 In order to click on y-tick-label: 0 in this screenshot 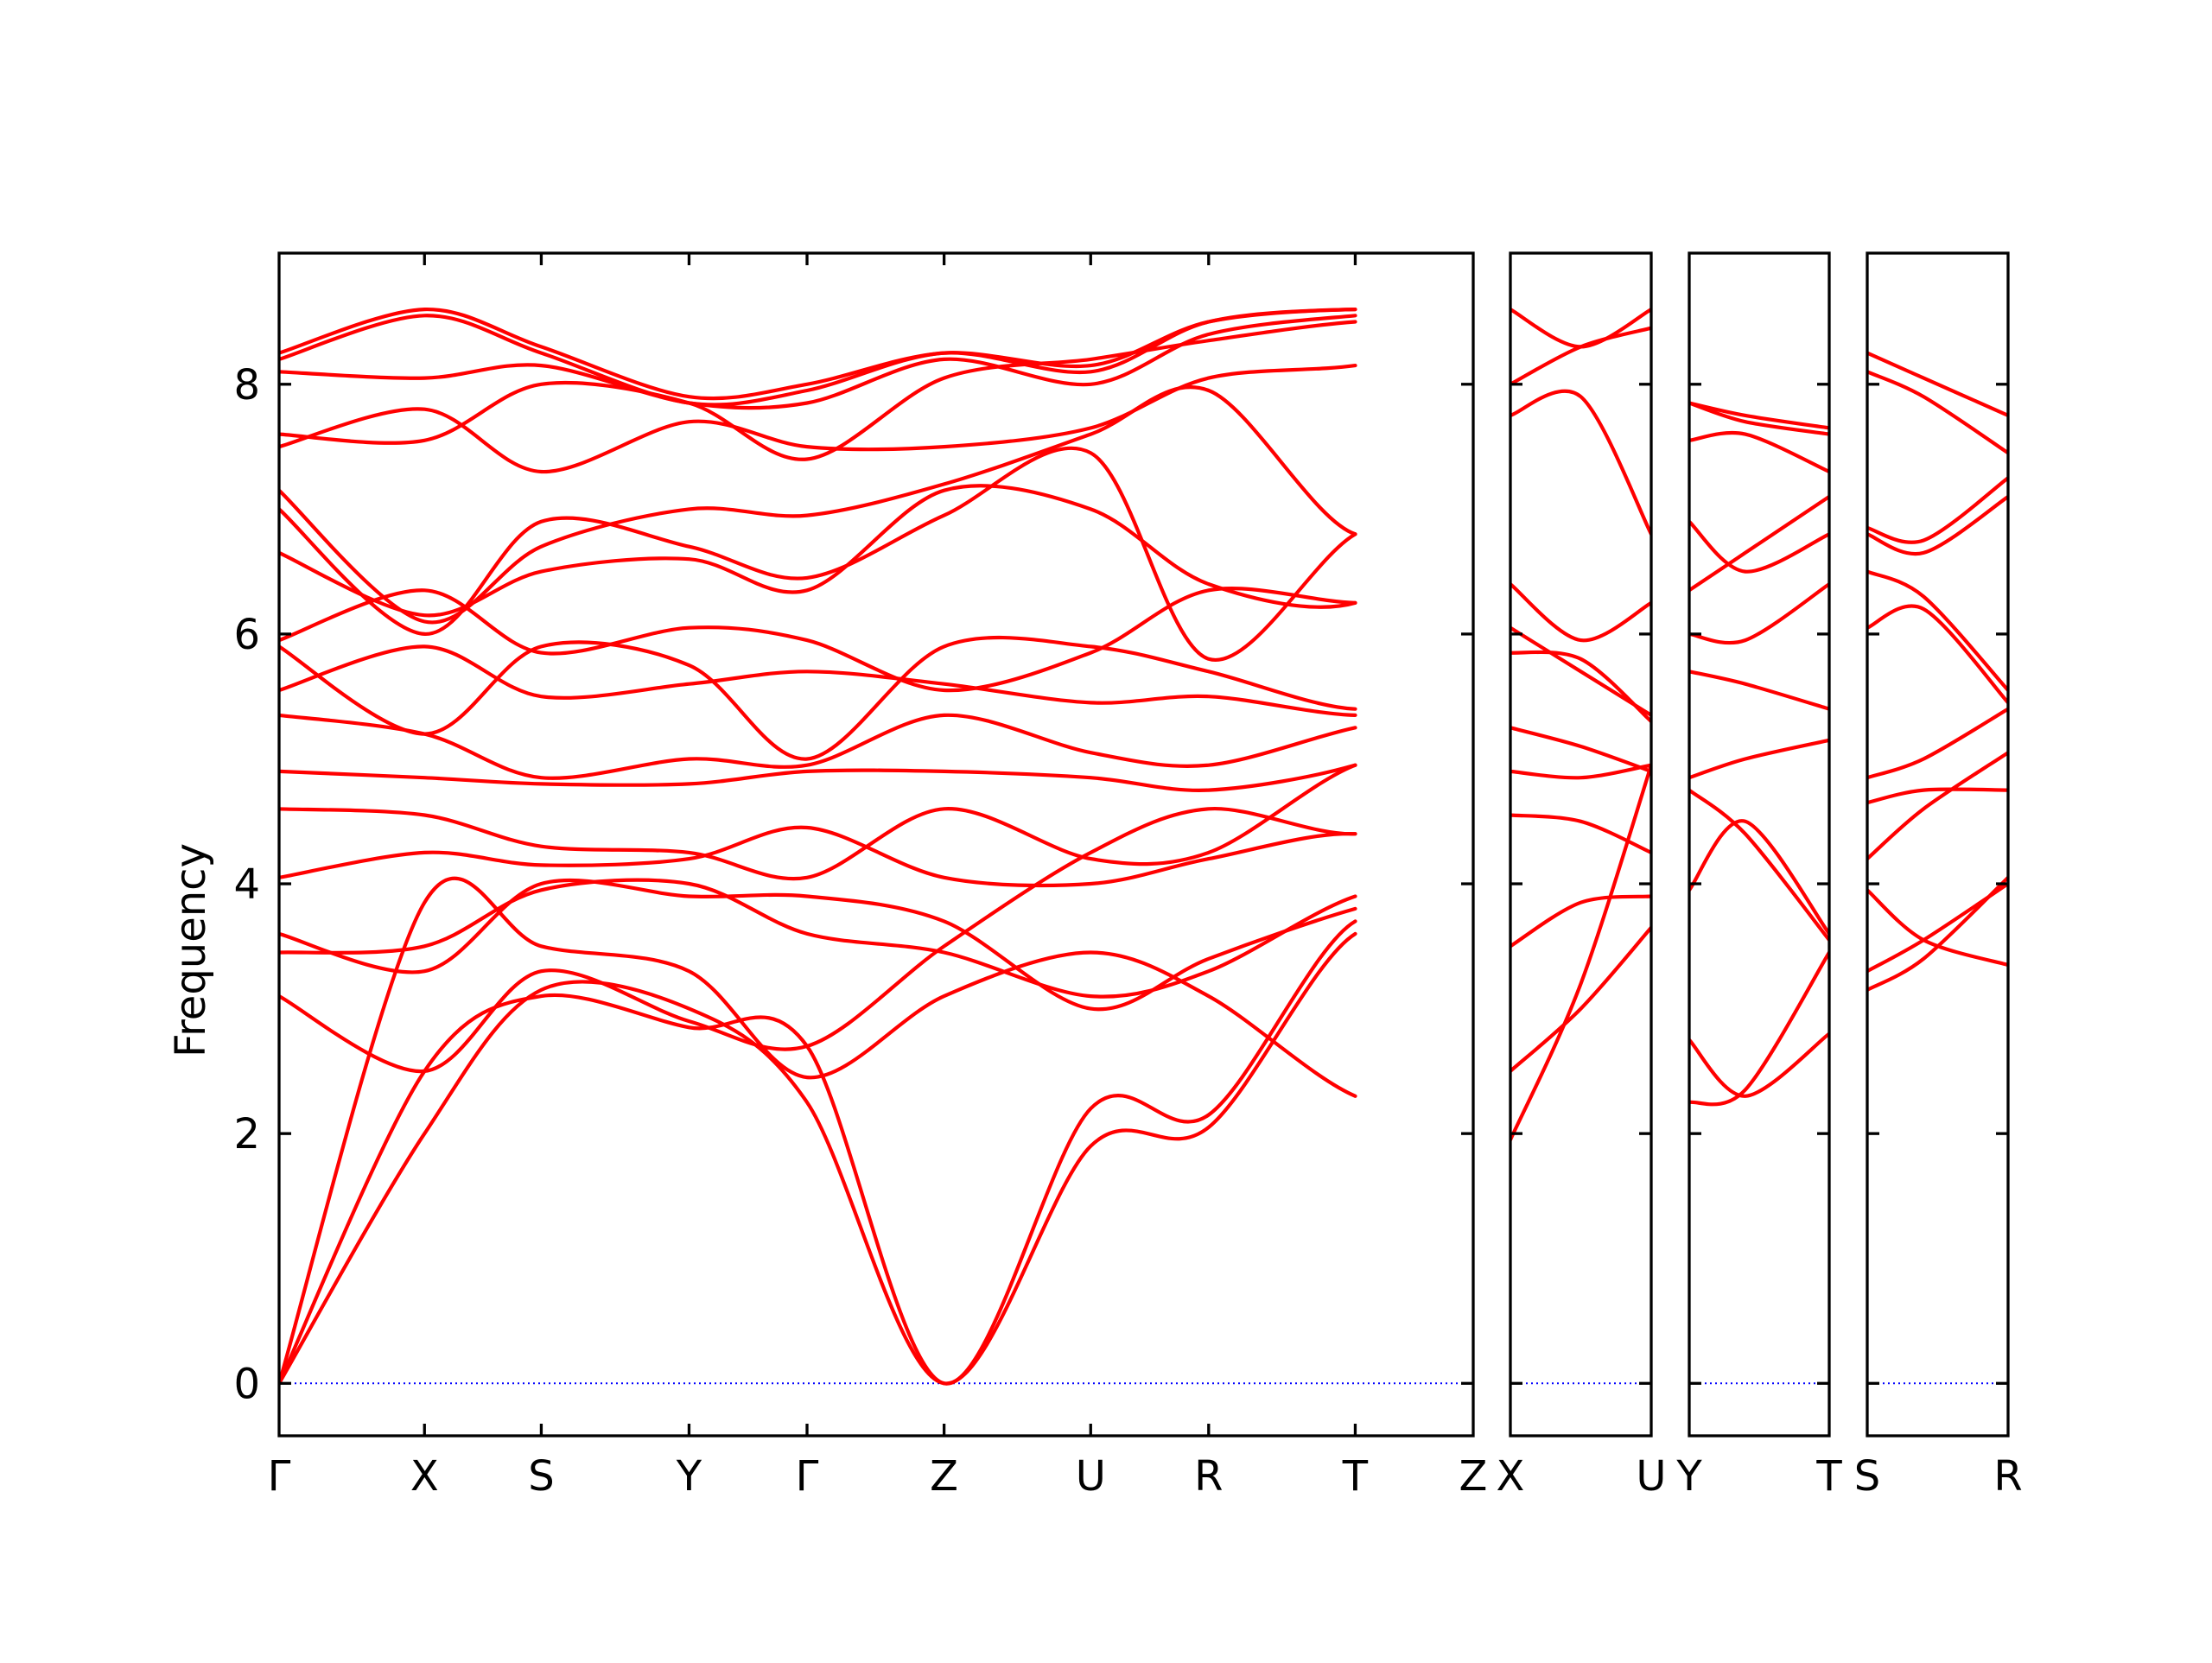, I will do `click(246, 1384)`.